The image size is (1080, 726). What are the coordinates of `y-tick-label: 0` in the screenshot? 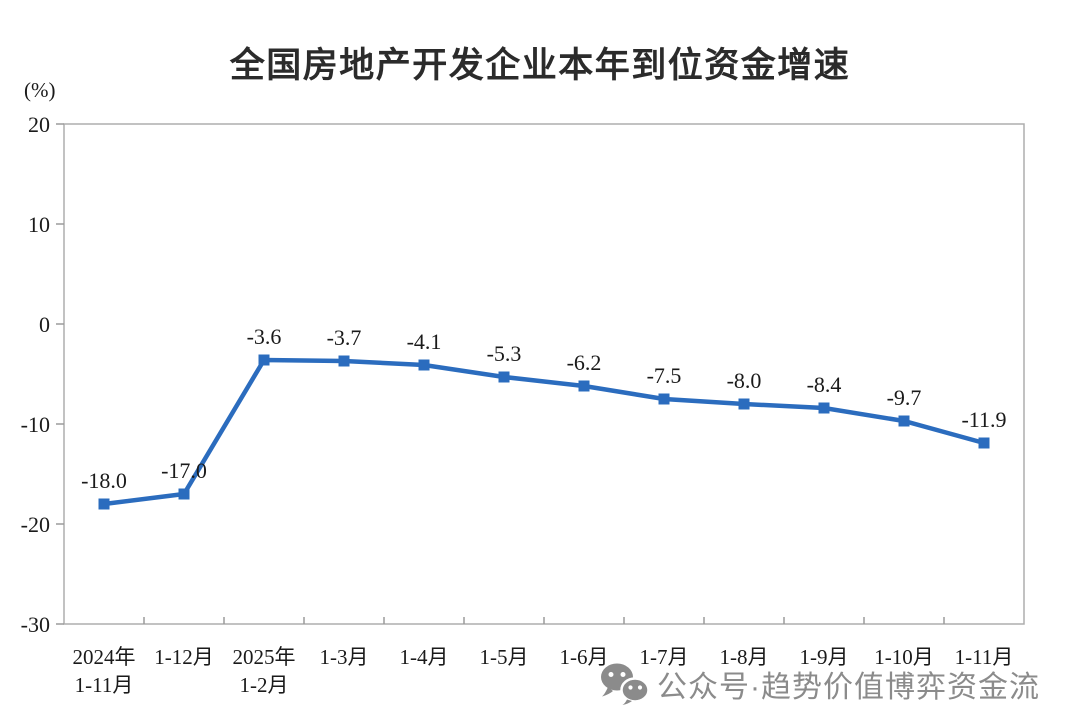 It's located at (44, 324).